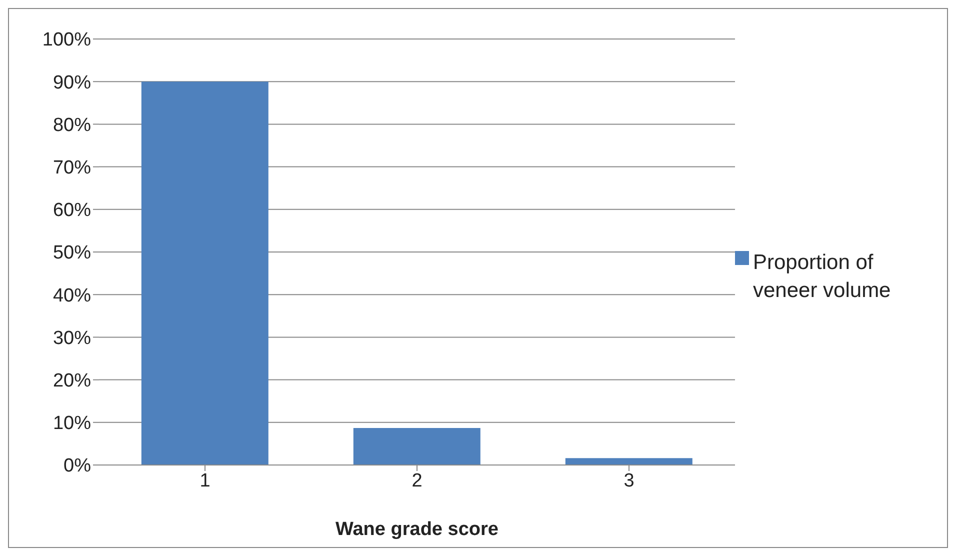  What do you see at coordinates (417, 481) in the screenshot?
I see `x-tick-label: 2` at bounding box center [417, 481].